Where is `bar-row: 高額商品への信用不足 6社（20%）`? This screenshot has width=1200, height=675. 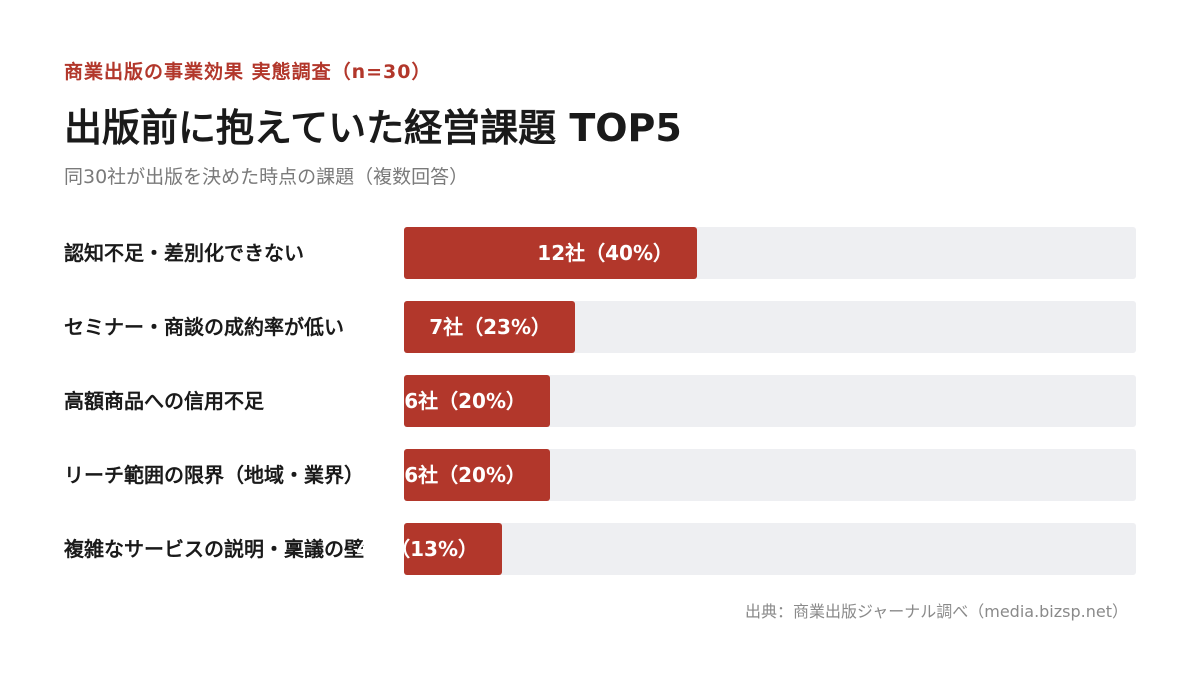
bar-row: 高額商品への信用不足 6社（20%） is located at coordinates (600, 401).